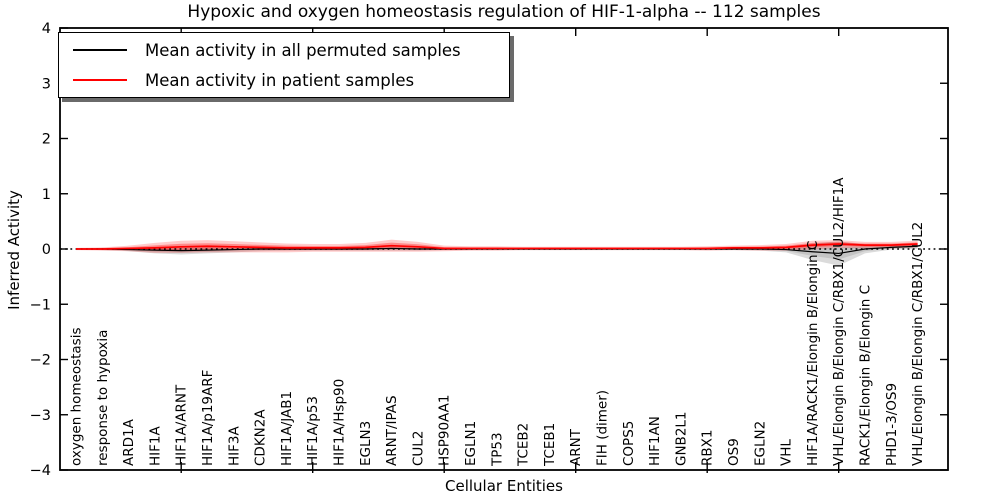  Describe the element at coordinates (208, 418) in the screenshot. I see `category-label: HIF1A/p19ARF` at that location.